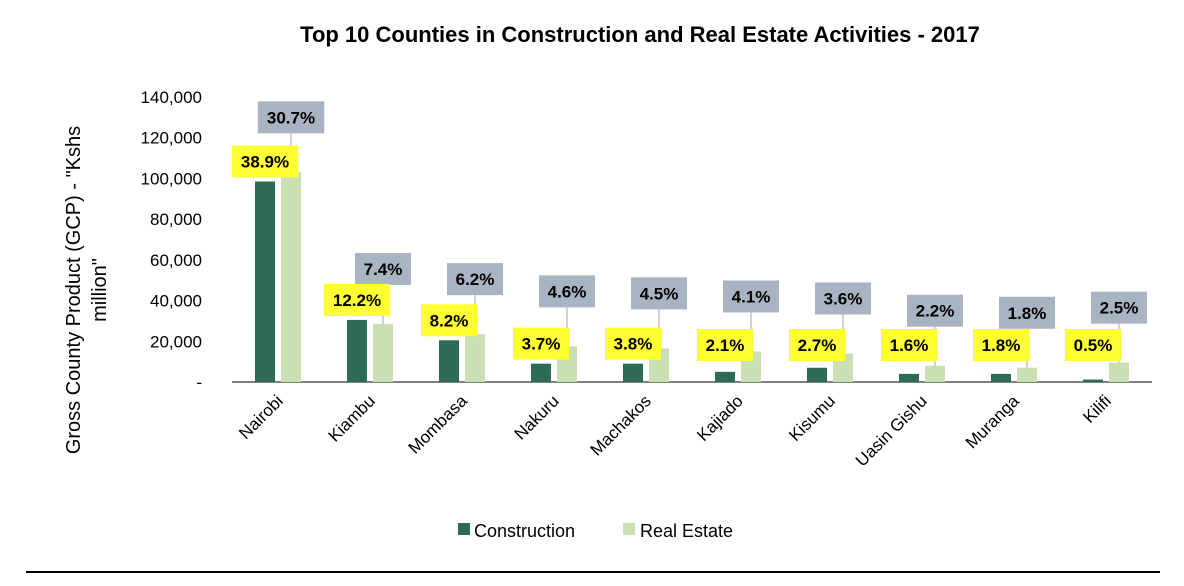  I want to click on data-label-real-estate-nairobi: 30.7%, so click(291, 117).